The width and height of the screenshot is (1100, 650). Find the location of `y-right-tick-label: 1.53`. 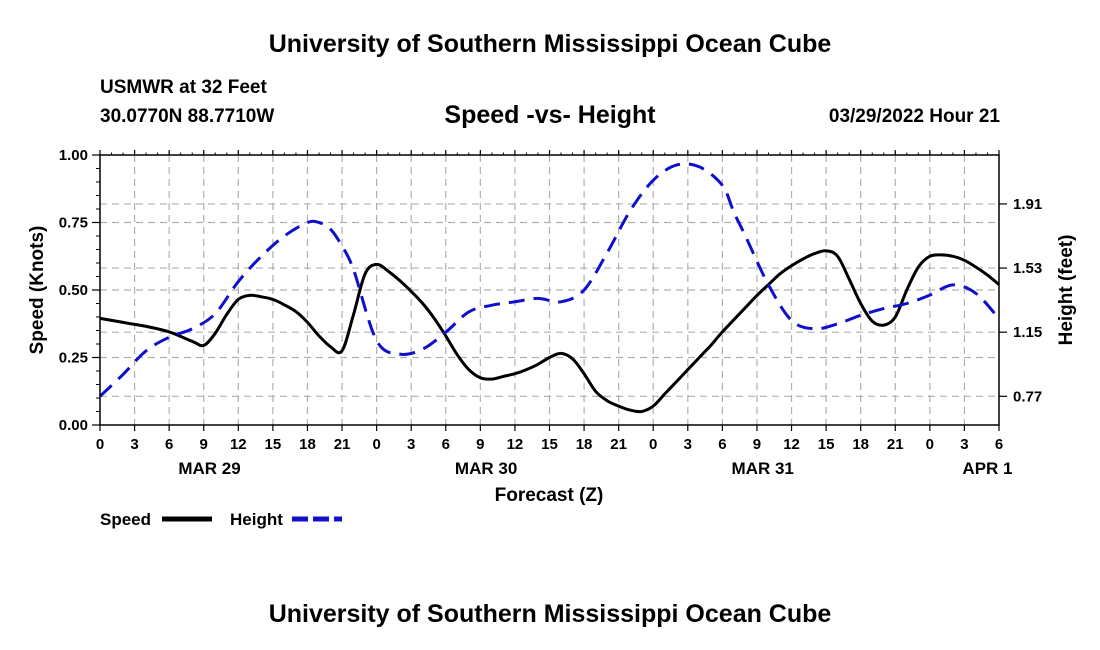

y-right-tick-label: 1.53 is located at coordinates (1027, 268).